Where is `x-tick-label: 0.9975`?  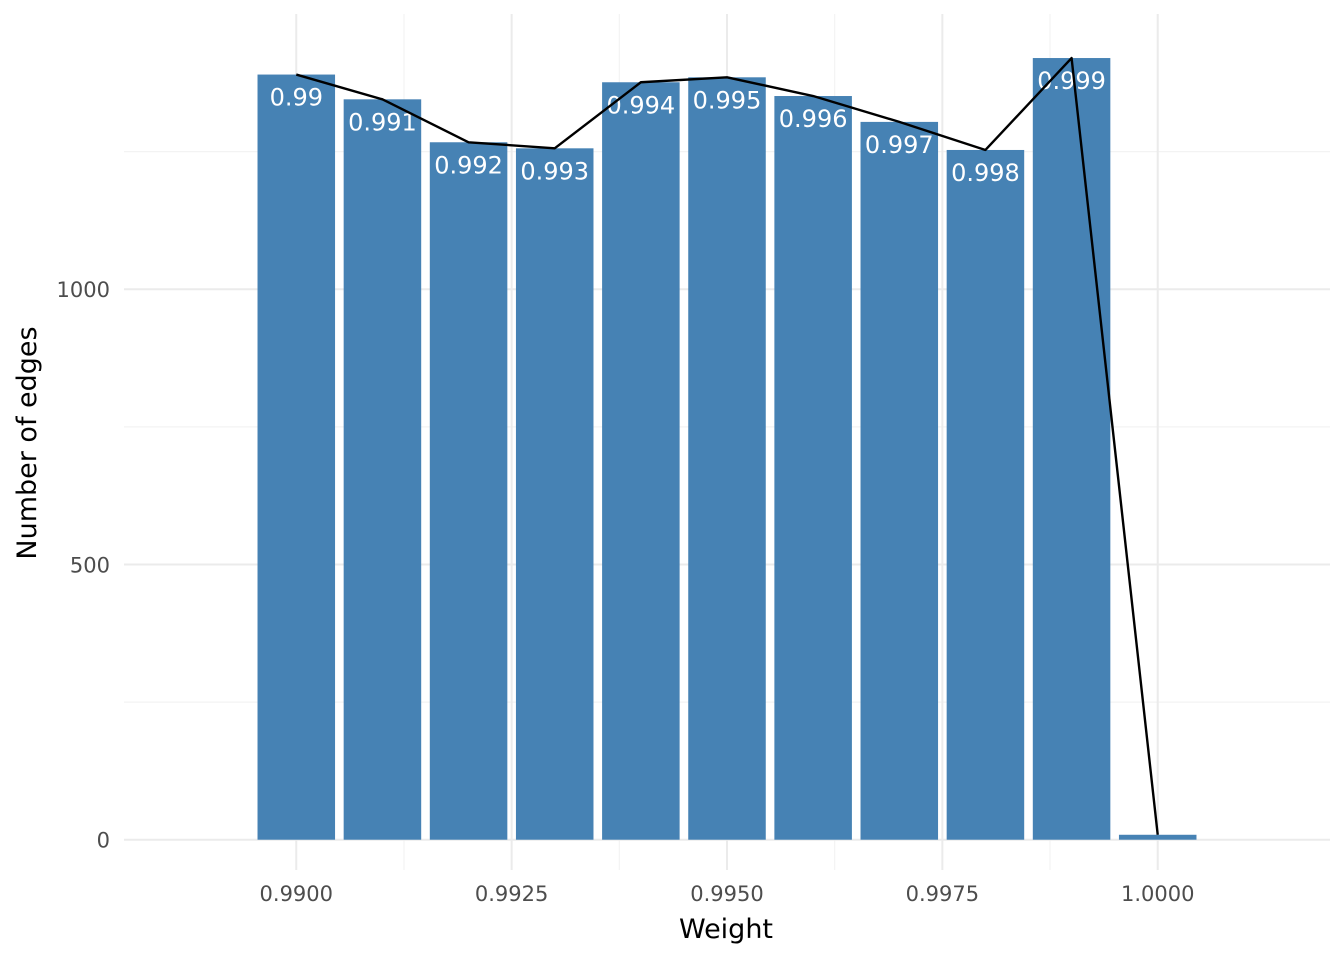
x-tick-label: 0.9975 is located at coordinates (942, 894).